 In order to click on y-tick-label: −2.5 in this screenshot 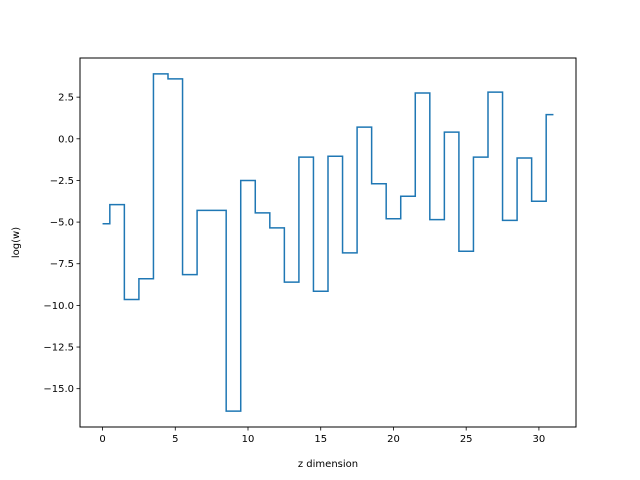, I will do `click(62, 181)`.